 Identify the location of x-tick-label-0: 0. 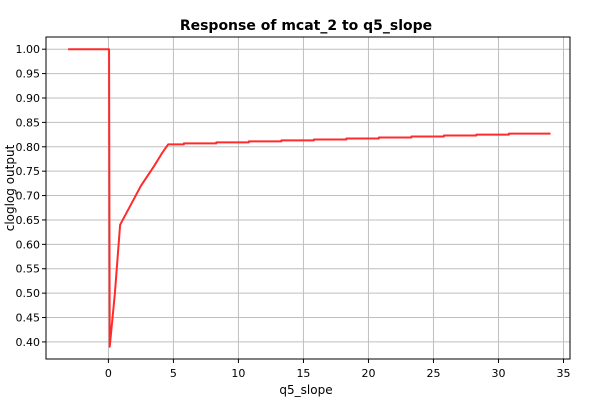
(108, 373).